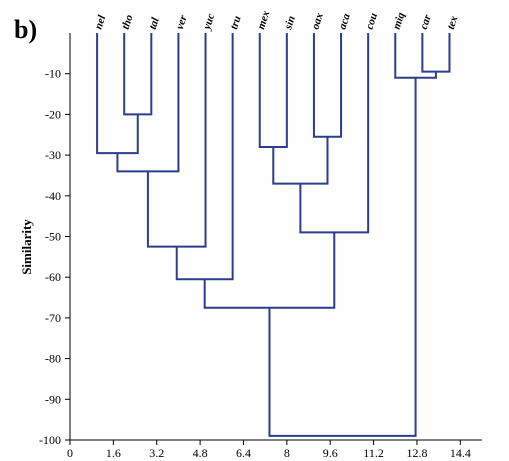 This screenshot has height=461, width=509. Describe the element at coordinates (101, 22) in the screenshot. I see `leaf-label-nel: nel` at that location.